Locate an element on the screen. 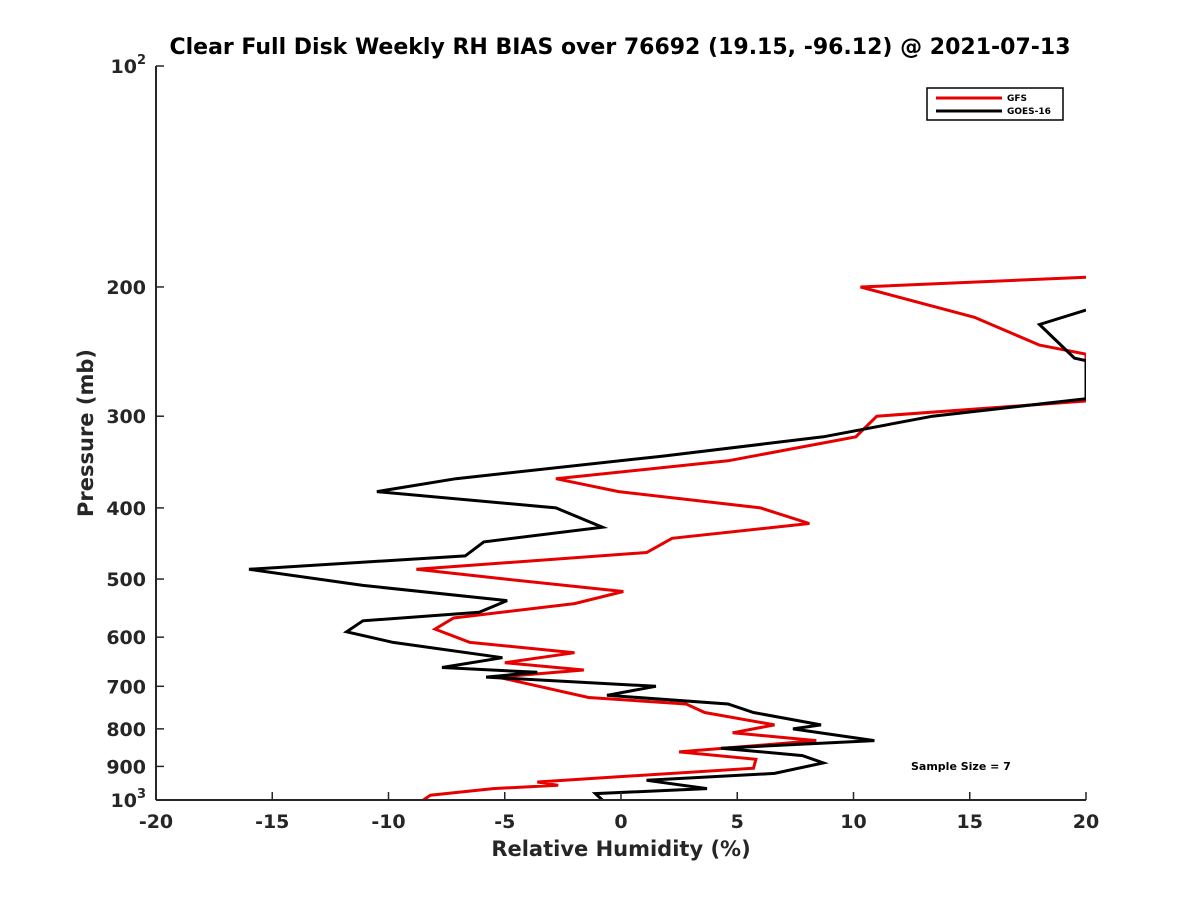  y-tick-label: 900 is located at coordinates (126, 767).